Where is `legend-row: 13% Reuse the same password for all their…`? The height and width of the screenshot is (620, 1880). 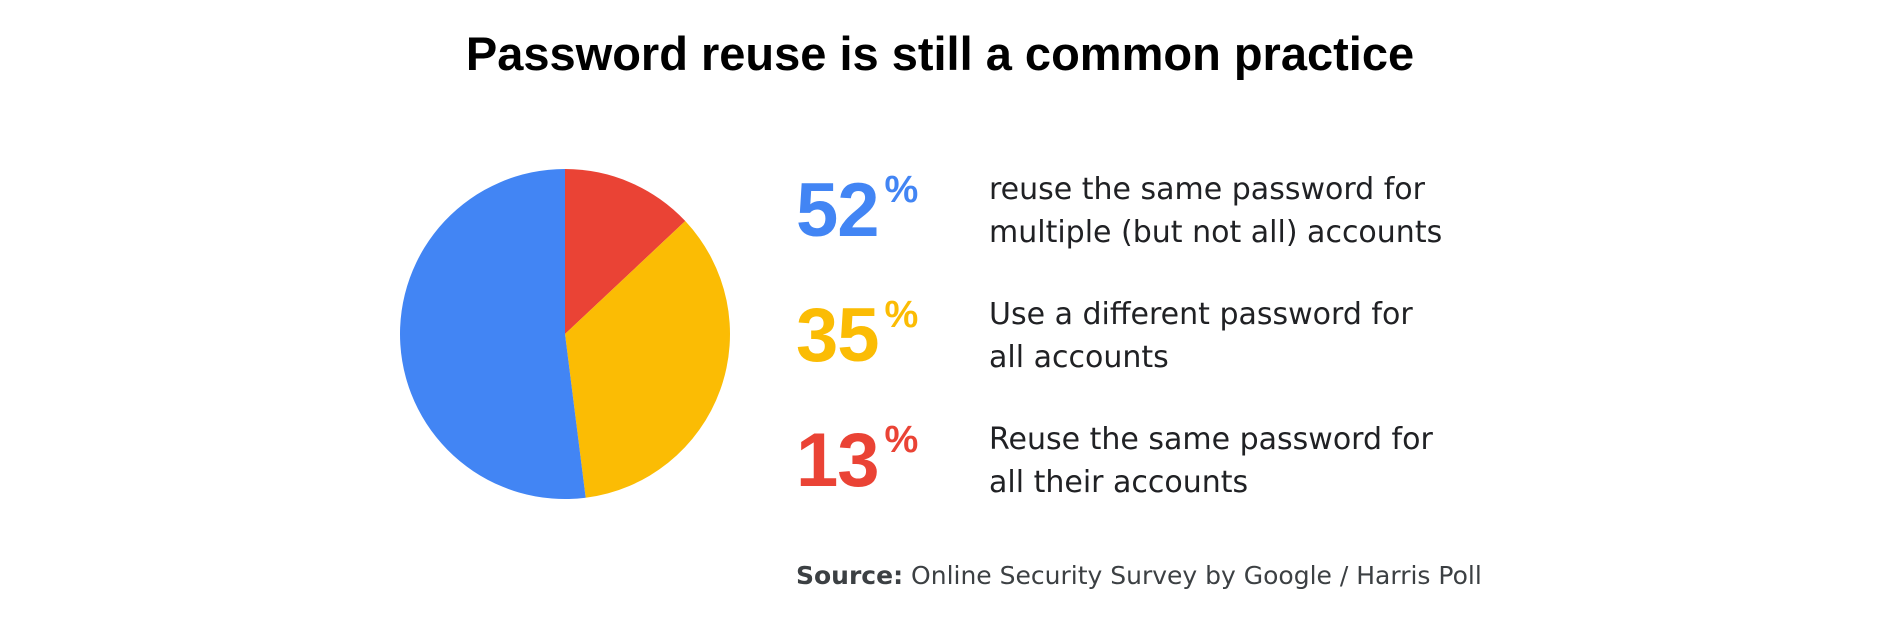
legend-row: 13% Reuse the same password for all their… is located at coordinates (1114, 461).